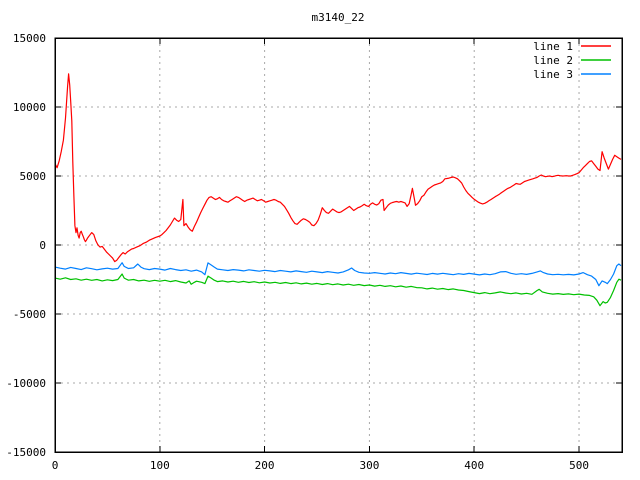 Image resolution: width=640 pixels, height=480 pixels. Describe the element at coordinates (29, 107) in the screenshot. I see `y-tick-label: 10000` at that location.